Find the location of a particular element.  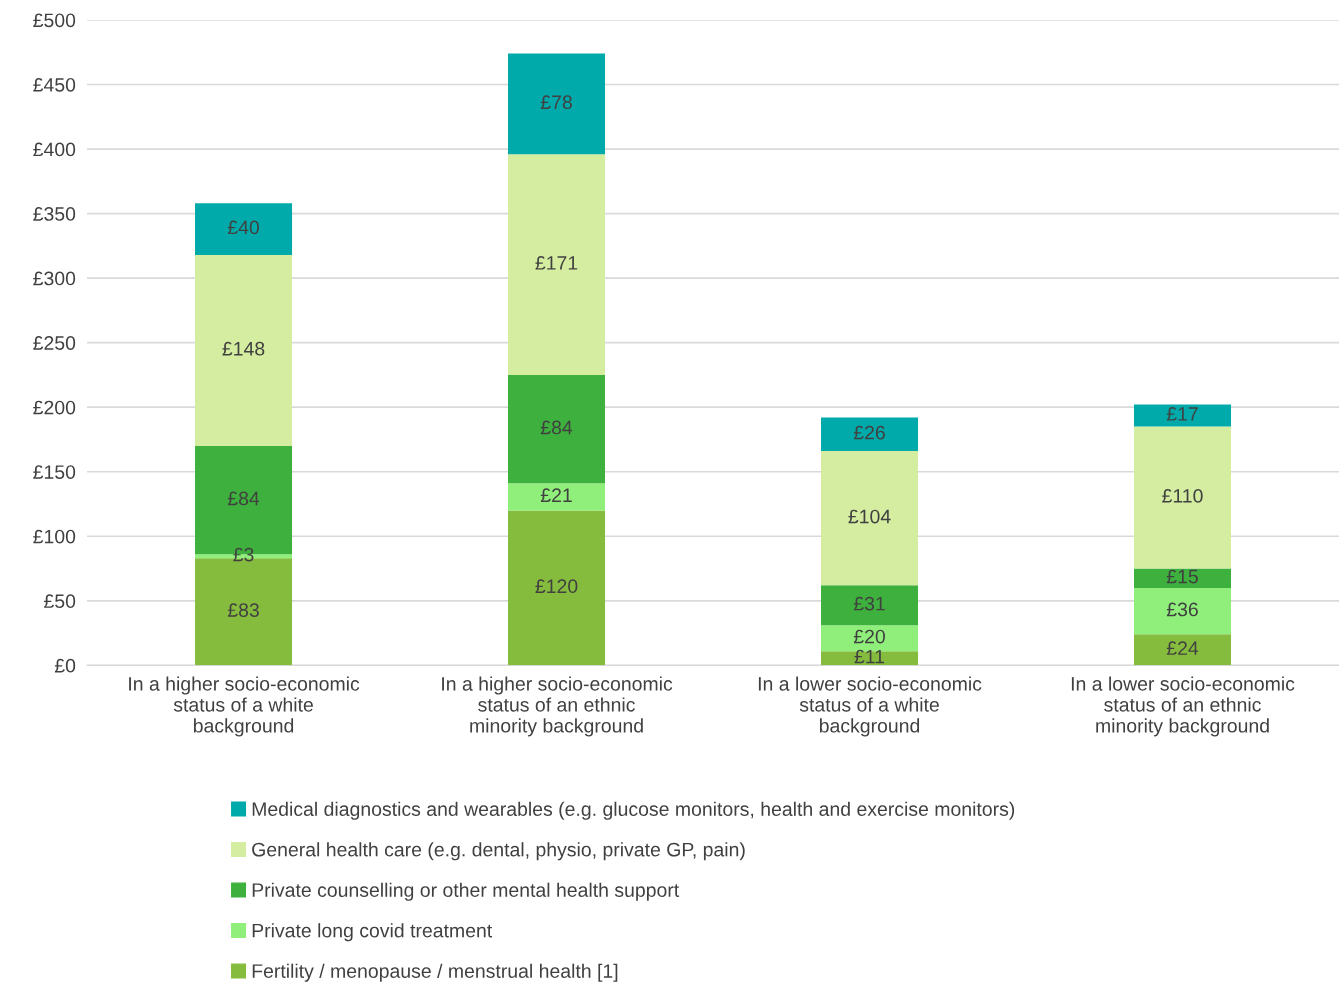

data-label: £120 is located at coordinates (556, 586).